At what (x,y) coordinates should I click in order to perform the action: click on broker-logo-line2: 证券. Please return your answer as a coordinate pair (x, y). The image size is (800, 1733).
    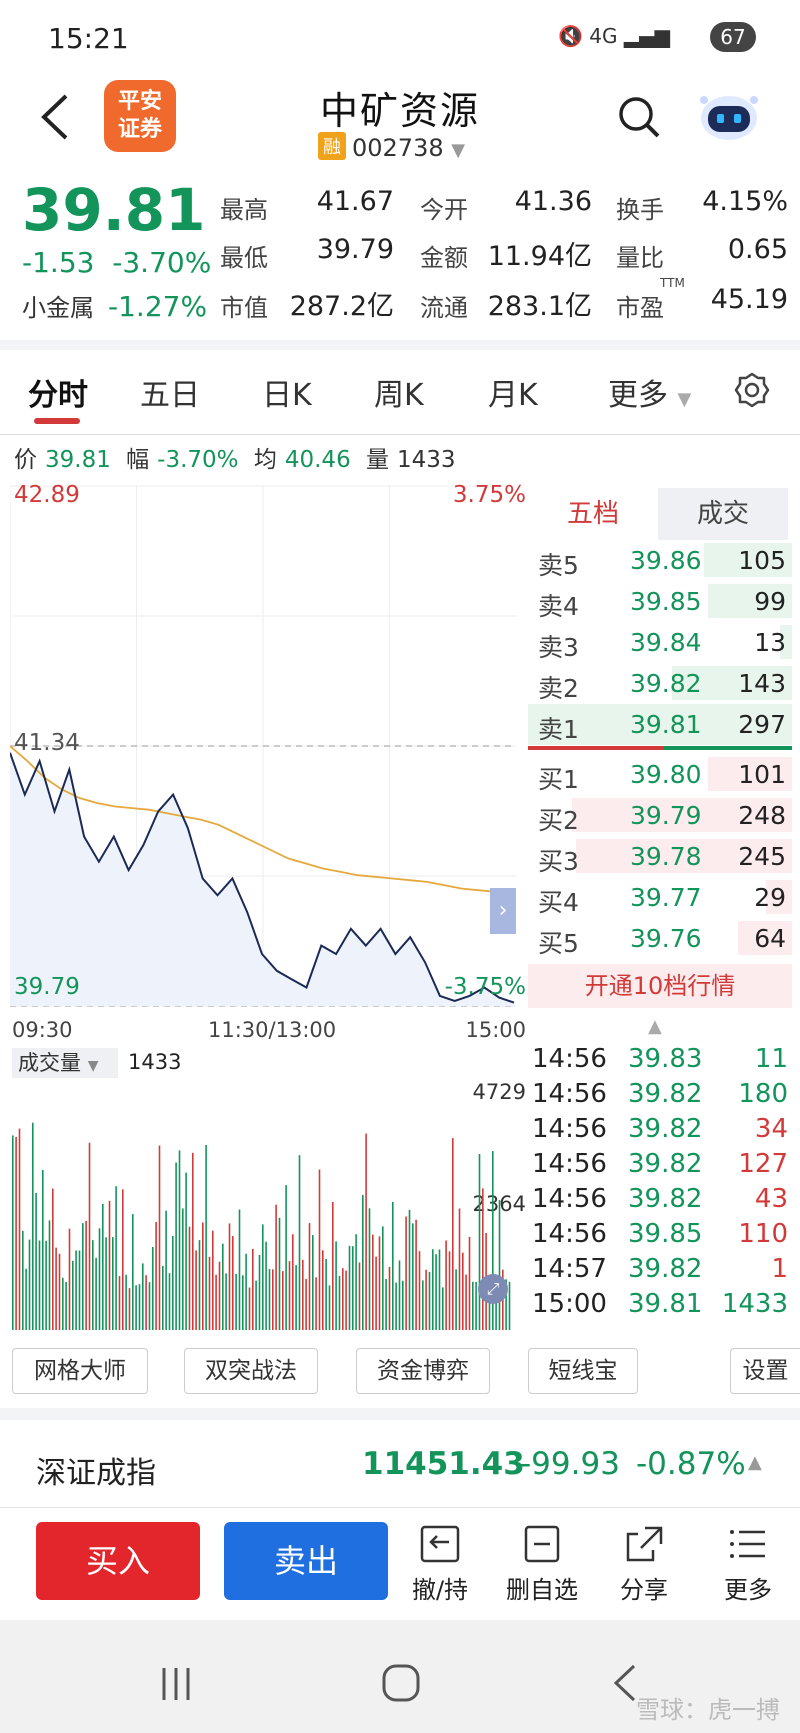
    Looking at the image, I should click on (139, 129).